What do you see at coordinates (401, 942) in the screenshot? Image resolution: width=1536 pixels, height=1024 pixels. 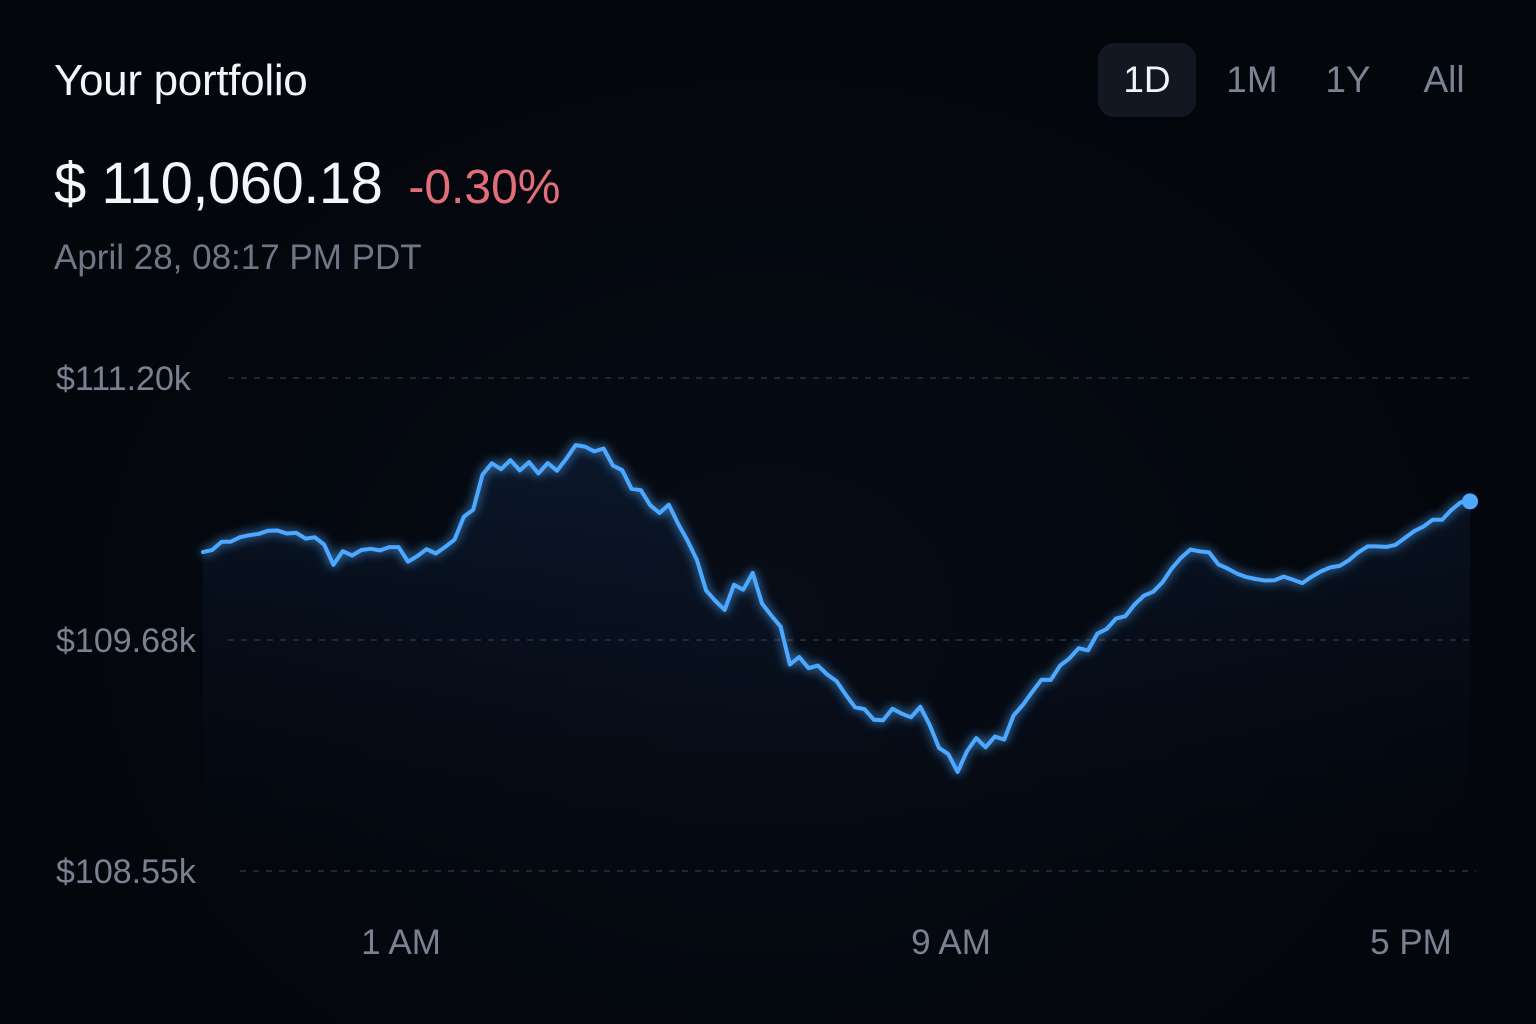 I see `x-tick-label: 1 AM` at bounding box center [401, 942].